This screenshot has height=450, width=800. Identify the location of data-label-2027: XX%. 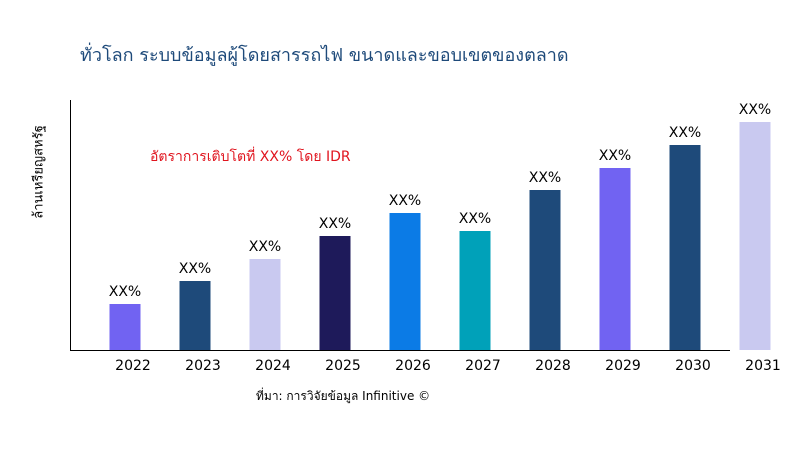
(475, 219).